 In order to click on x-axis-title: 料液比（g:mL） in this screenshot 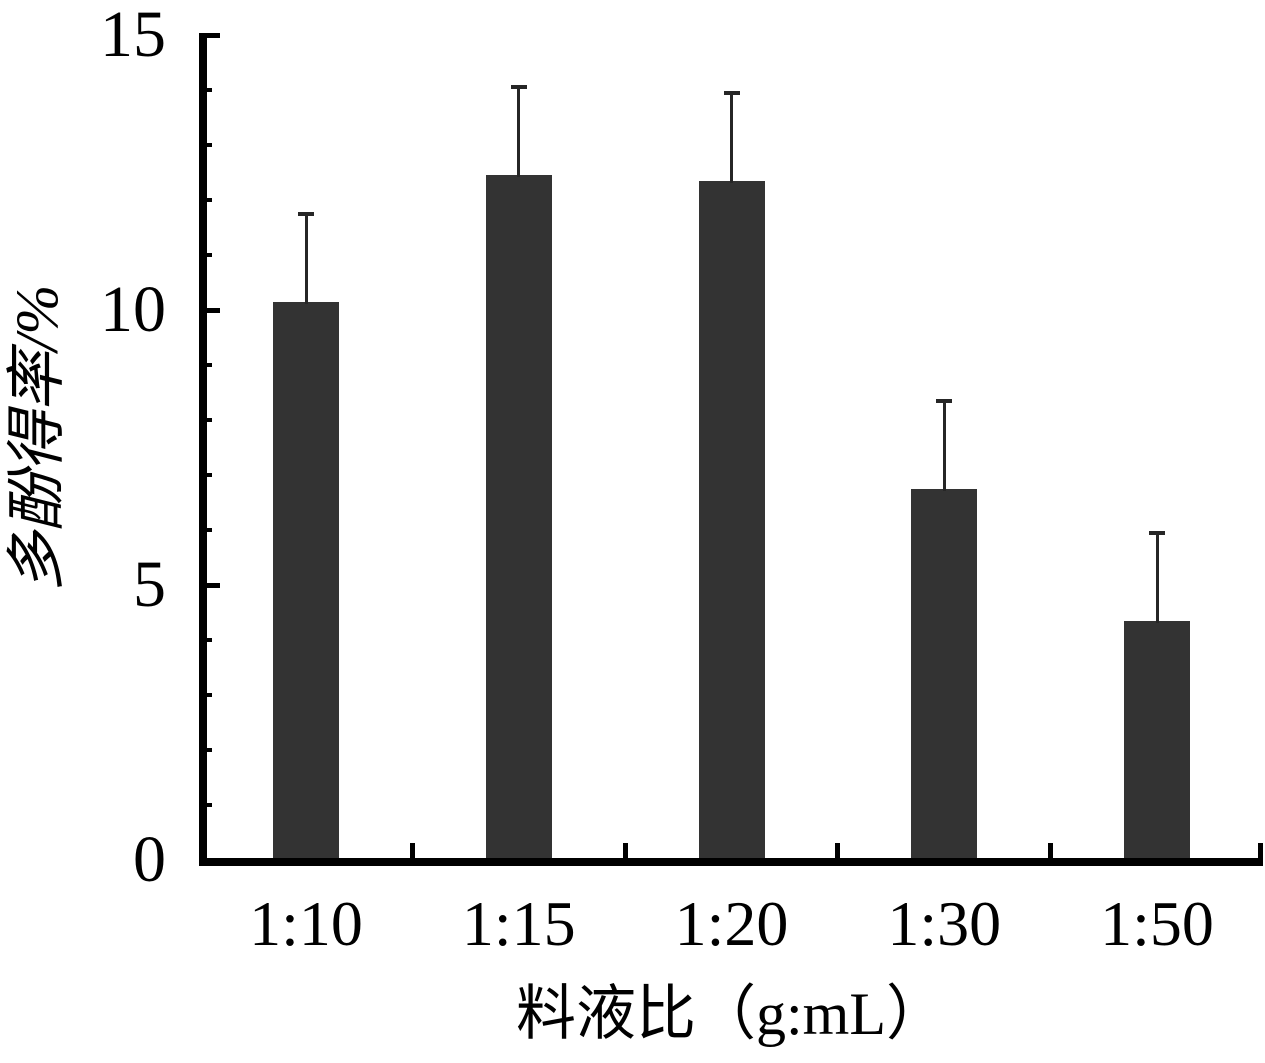, I will do `click(731, 1014)`.